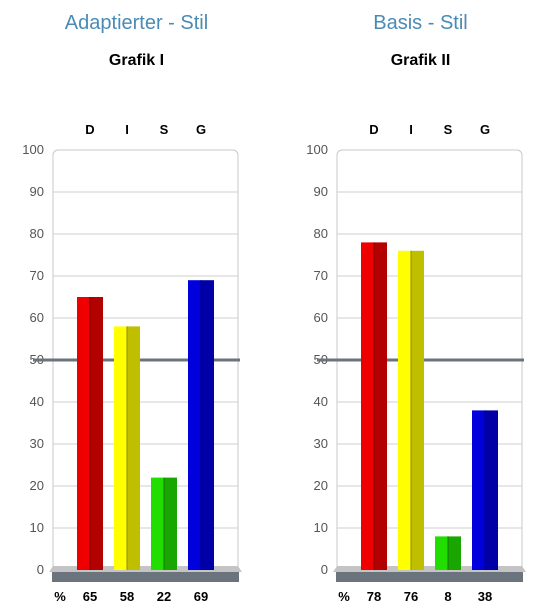 The image size is (546, 611). What do you see at coordinates (136, 23) in the screenshot?
I see `chart-title: Adaptierter - Stil` at bounding box center [136, 23].